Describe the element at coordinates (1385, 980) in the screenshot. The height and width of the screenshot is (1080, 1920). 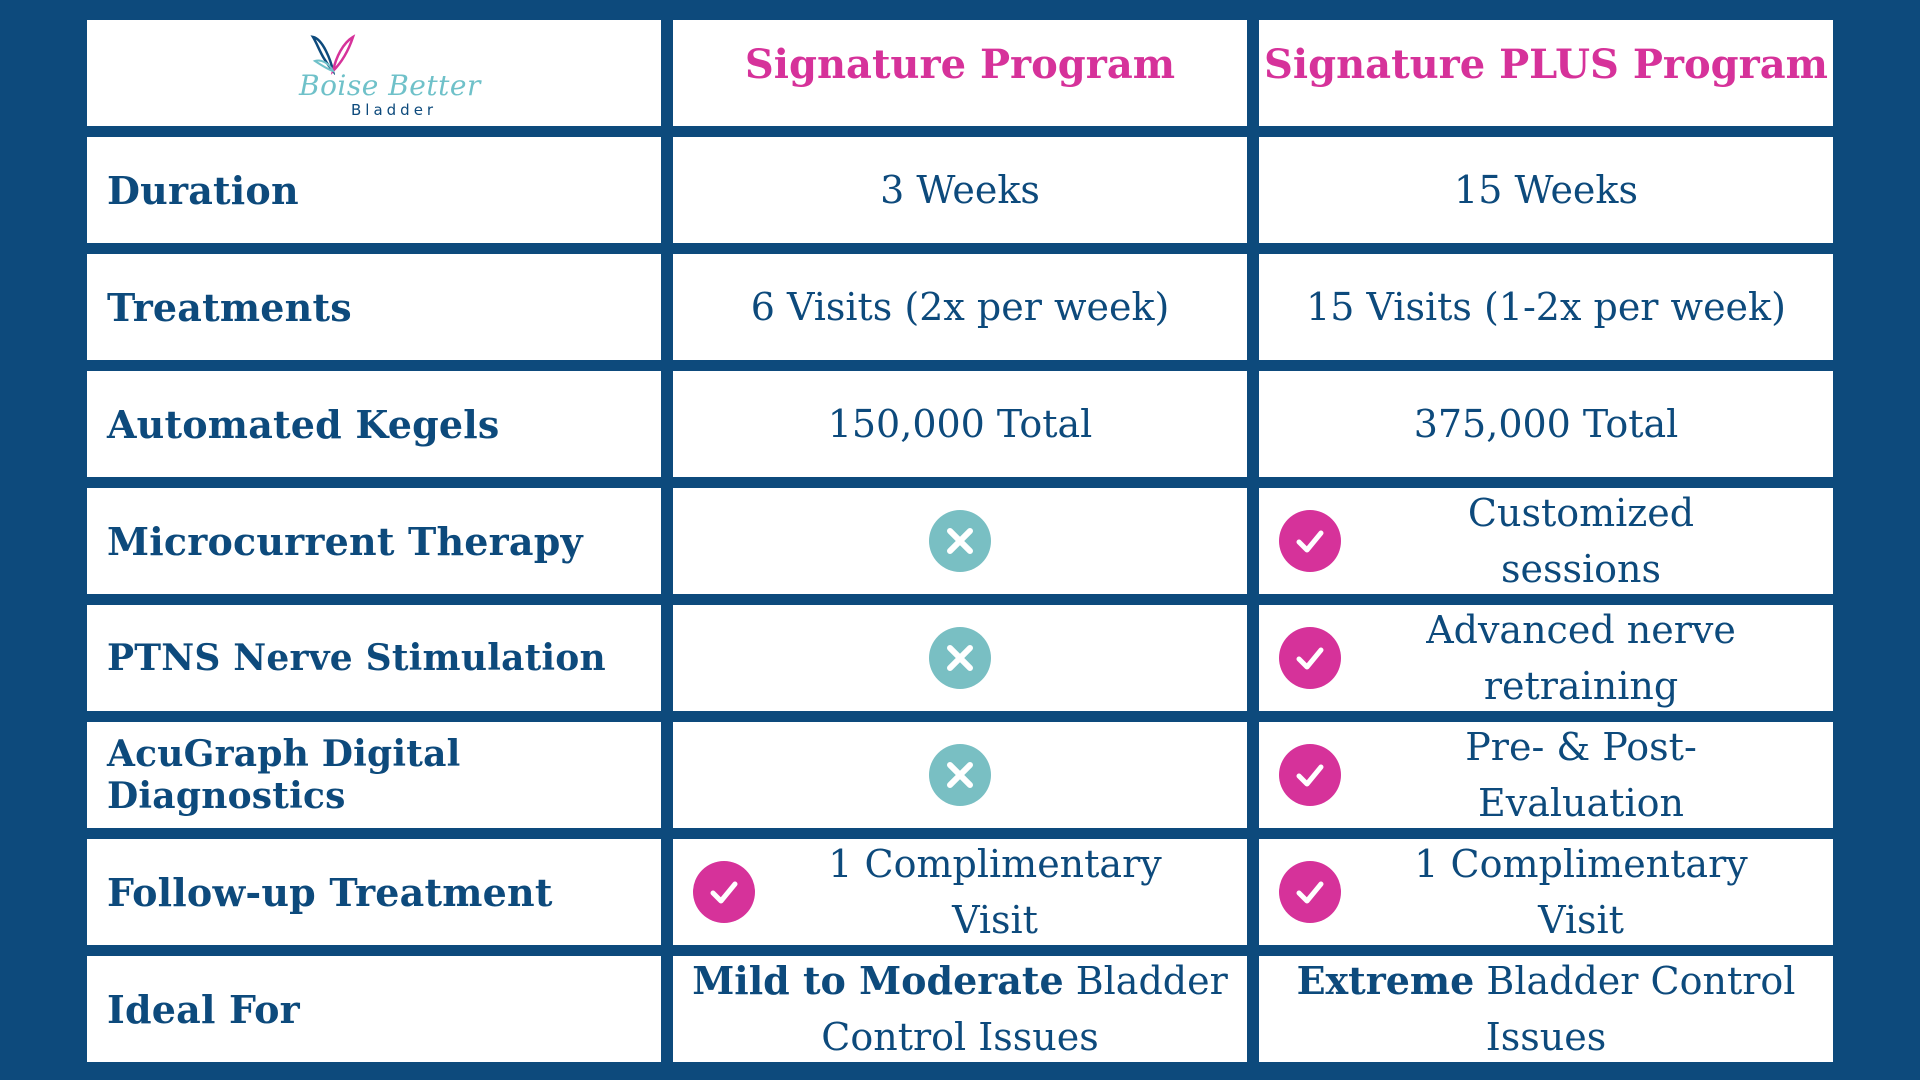
I see `ideal-plus-bold: Extreme` at that location.